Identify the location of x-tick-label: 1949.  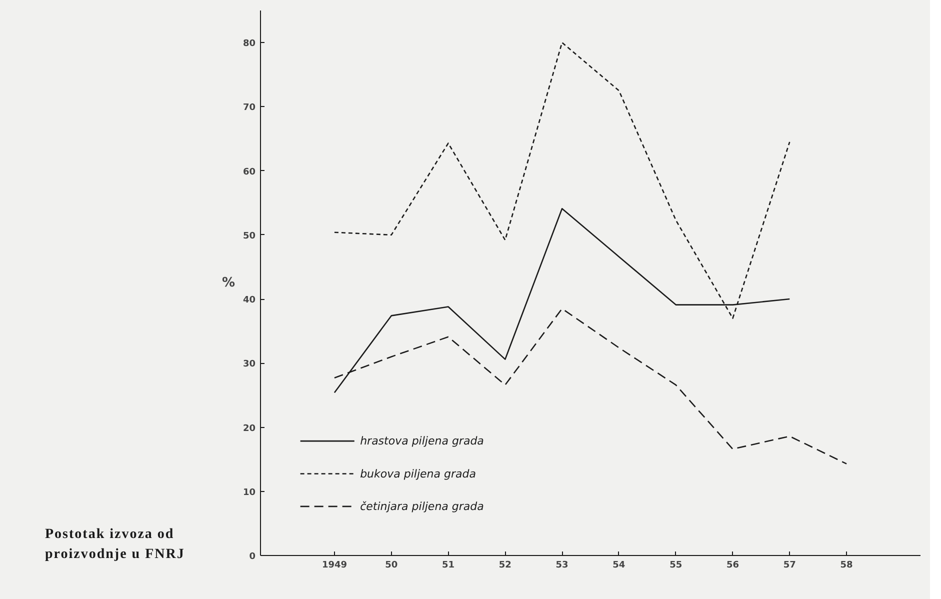
(335, 565).